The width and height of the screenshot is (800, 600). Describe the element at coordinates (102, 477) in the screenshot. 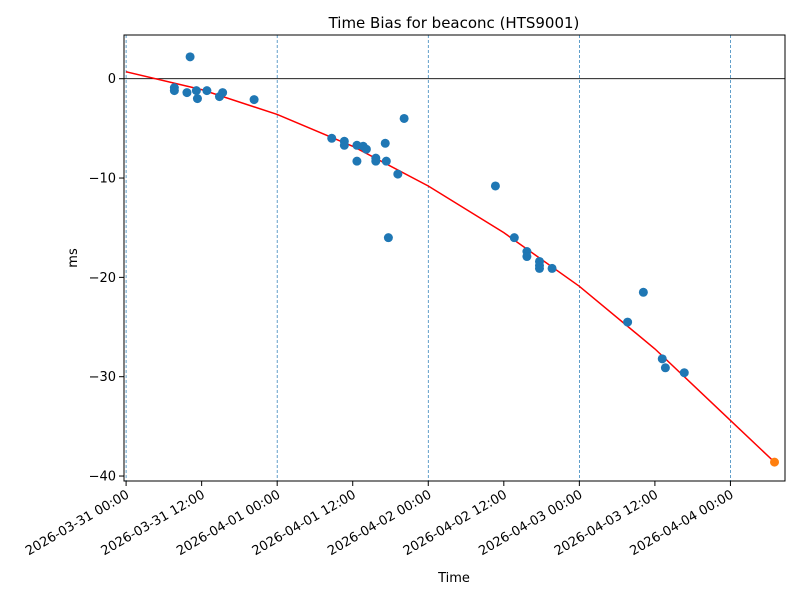

I see `y-tick-label: −40` at that location.